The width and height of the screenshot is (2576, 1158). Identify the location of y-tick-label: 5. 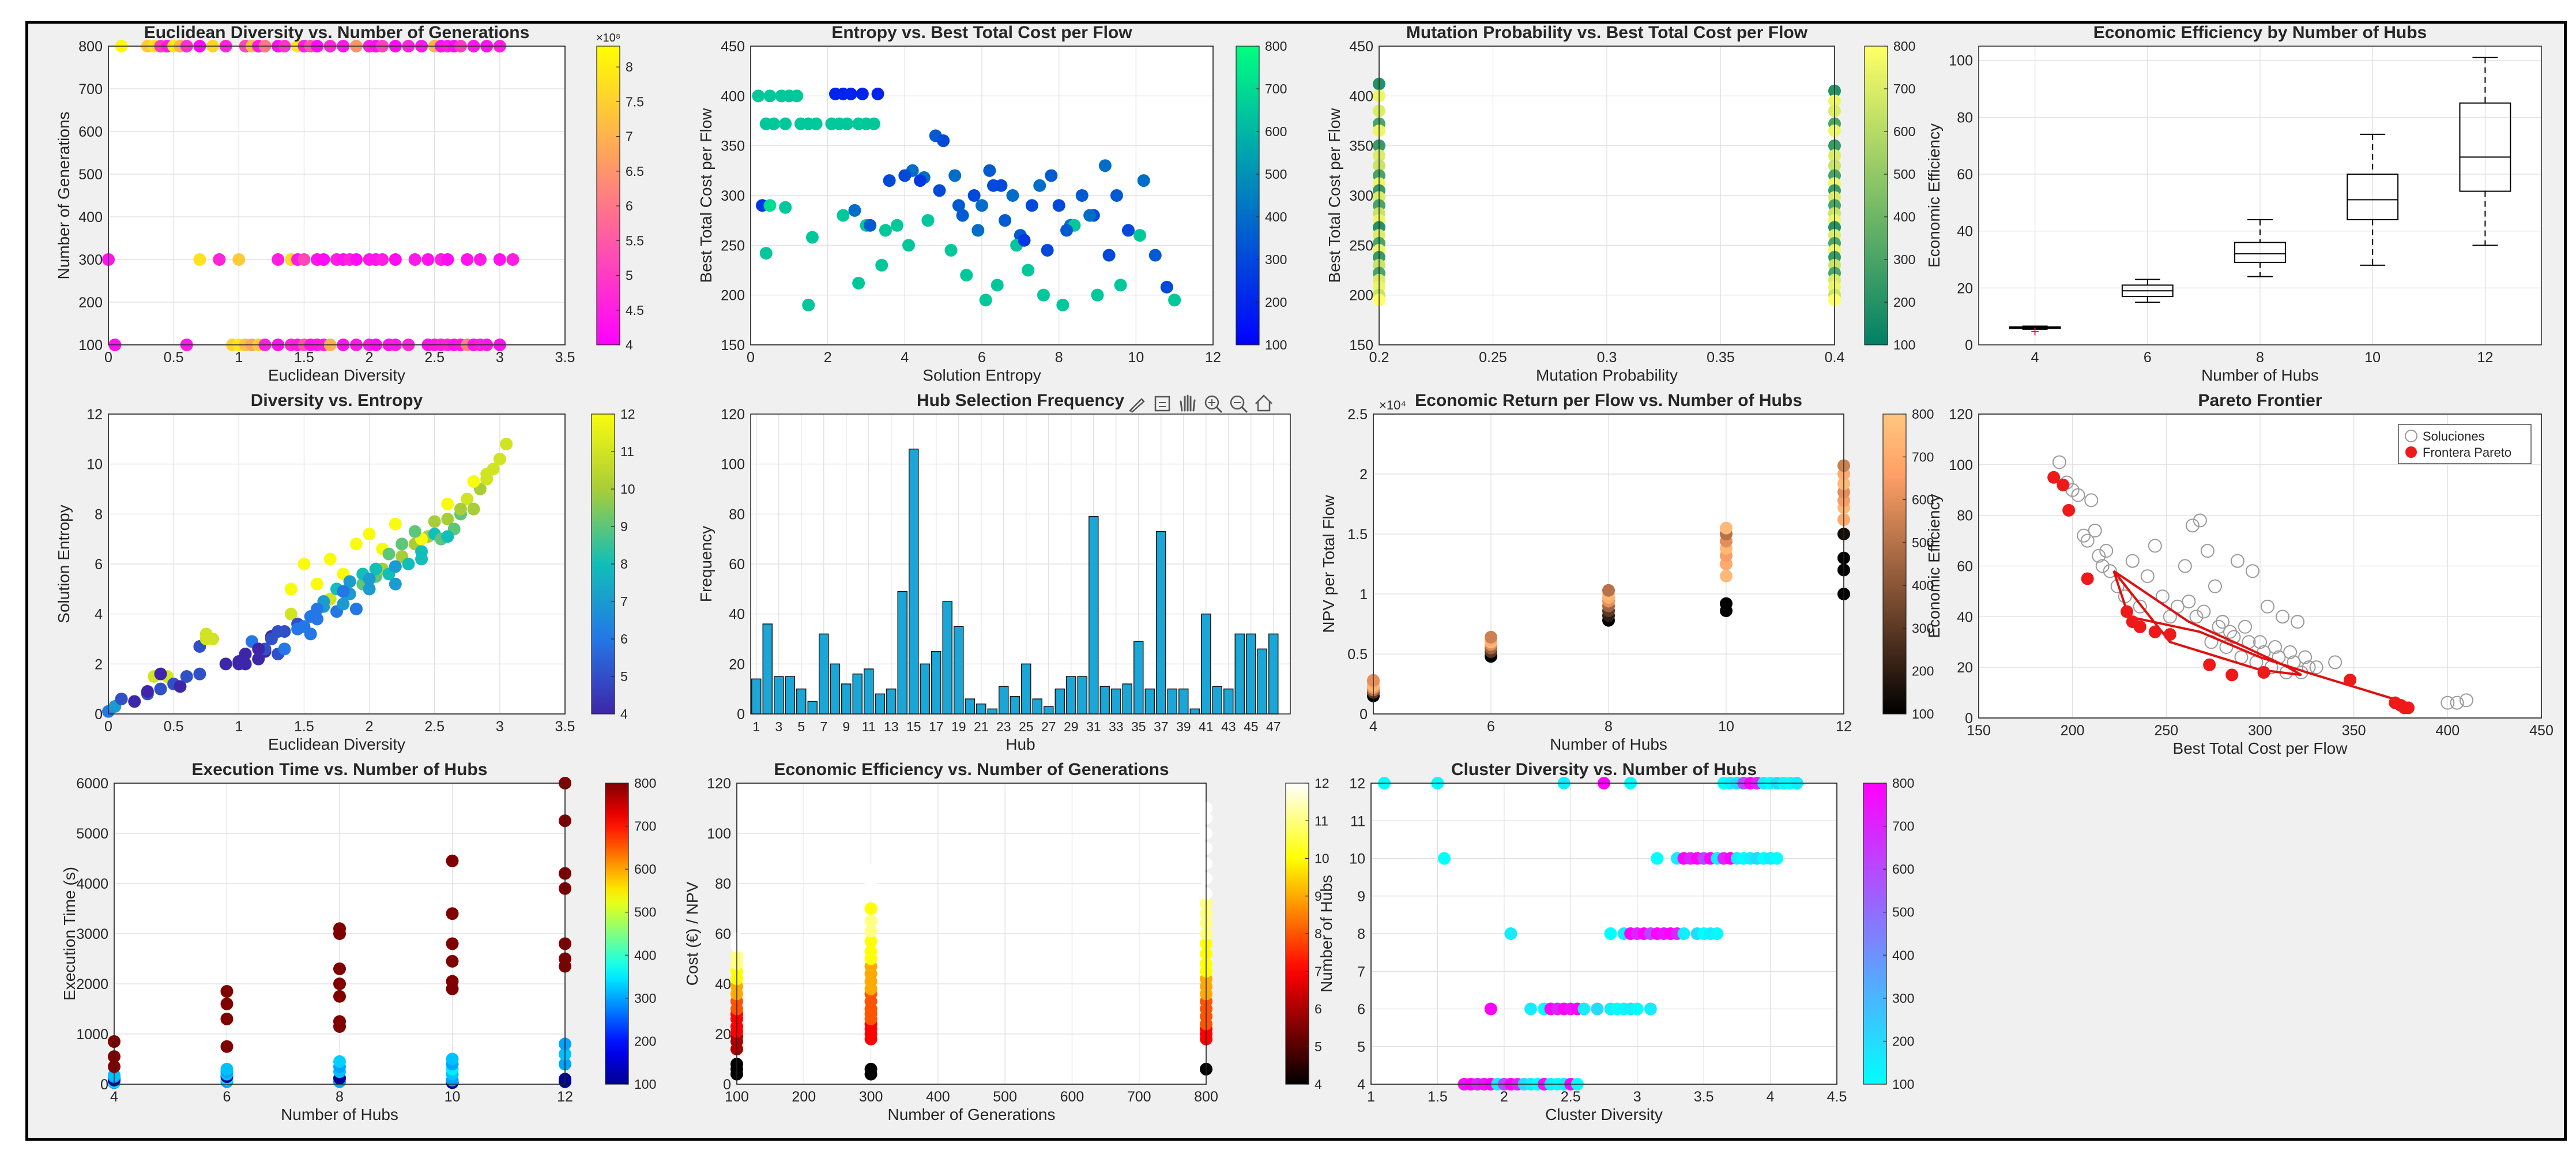
(1361, 1047).